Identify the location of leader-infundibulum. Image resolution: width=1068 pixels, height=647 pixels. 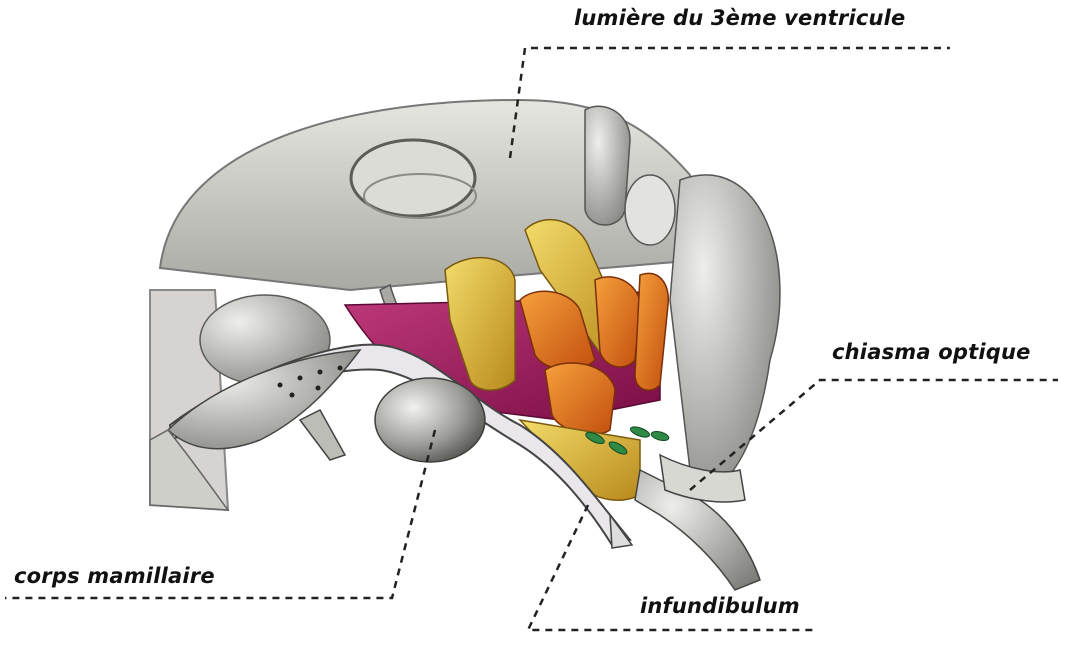
(672, 568).